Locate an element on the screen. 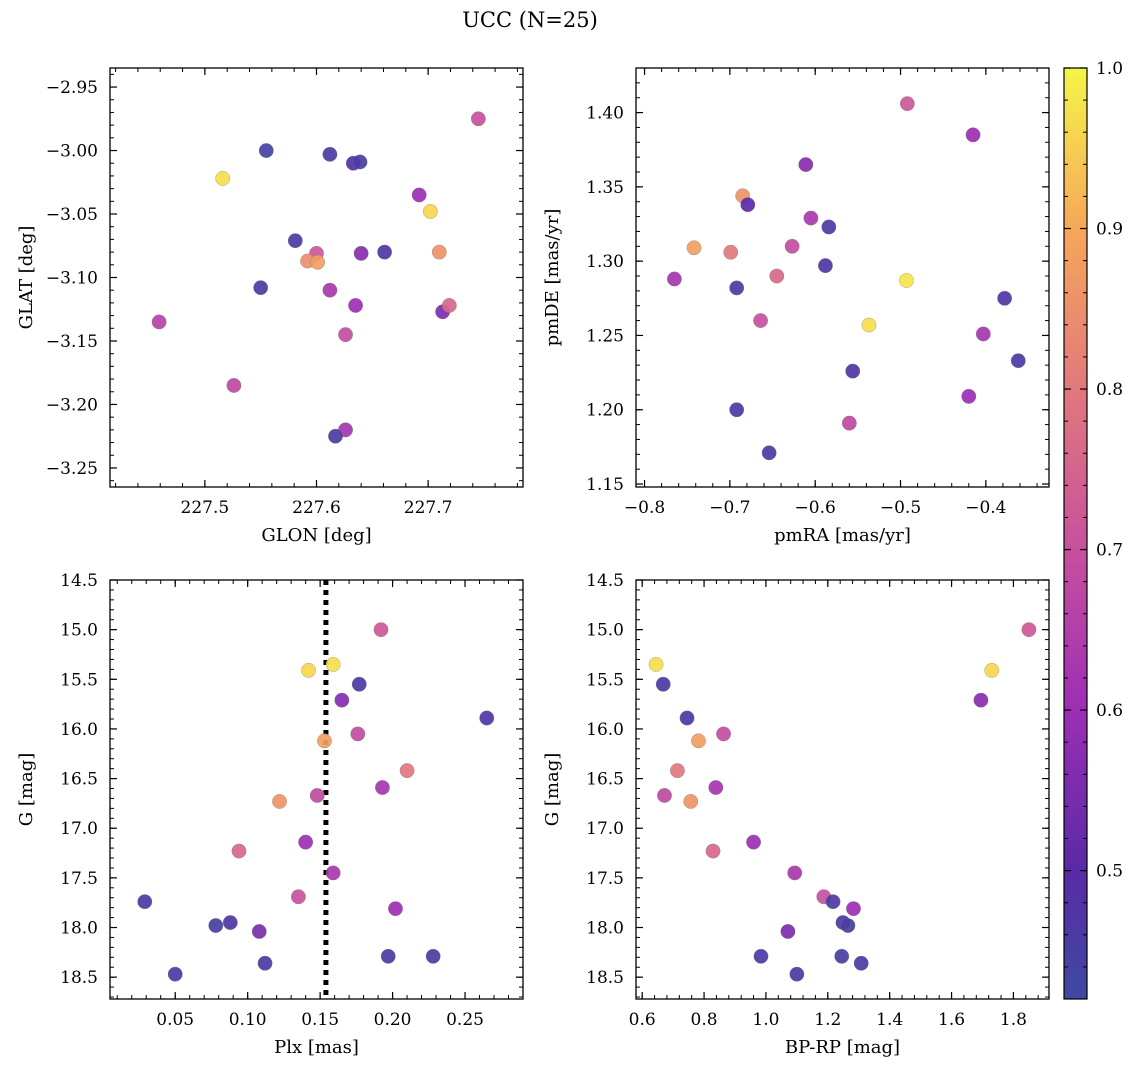  colorbar-gradient is located at coordinates (1075, 533).